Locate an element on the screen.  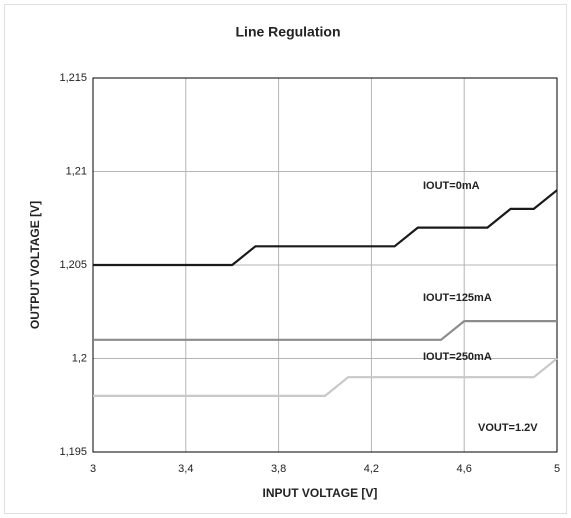
series-label: IOUT=125mA is located at coordinates (457, 298).